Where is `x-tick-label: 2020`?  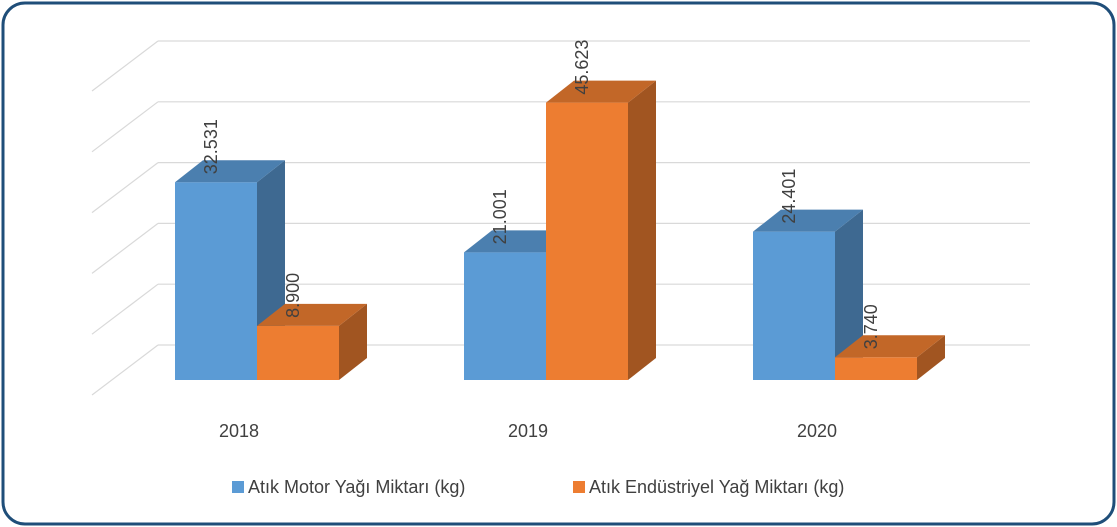 x-tick-label: 2020 is located at coordinates (817, 431).